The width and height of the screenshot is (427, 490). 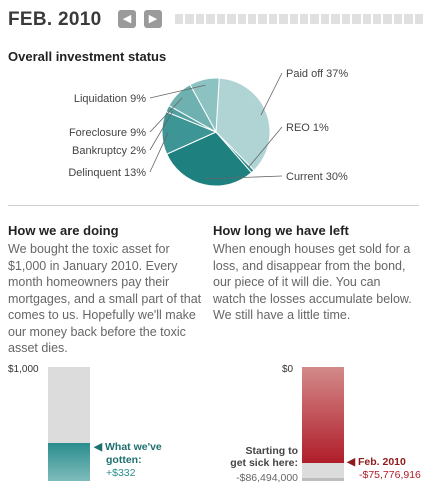 I want to click on start-sick-value: -$86,494,000, so click(x=267, y=478).